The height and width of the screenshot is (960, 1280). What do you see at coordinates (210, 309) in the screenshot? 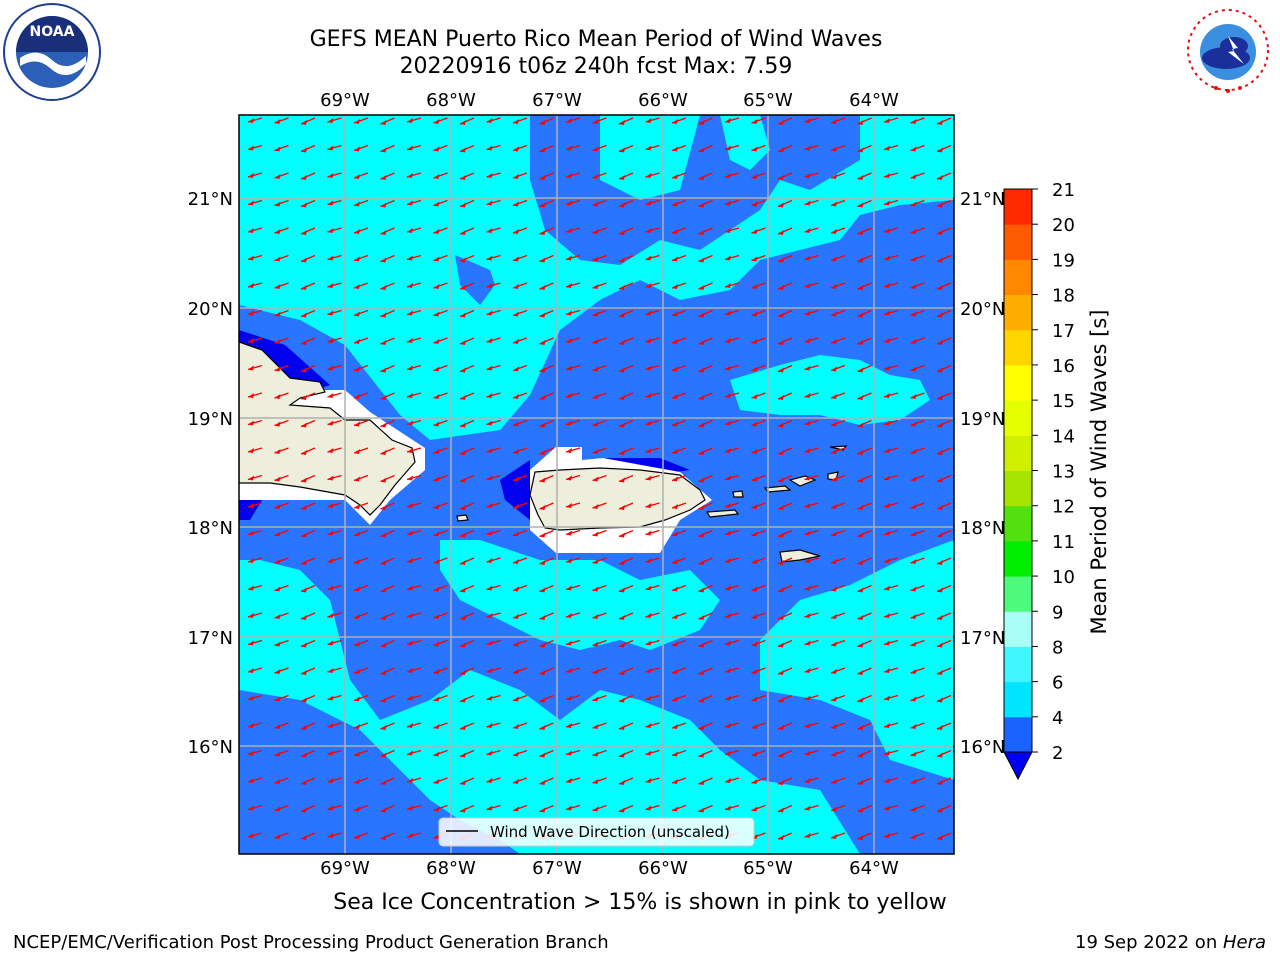
I see `lat-label-left: 20°N` at bounding box center [210, 309].